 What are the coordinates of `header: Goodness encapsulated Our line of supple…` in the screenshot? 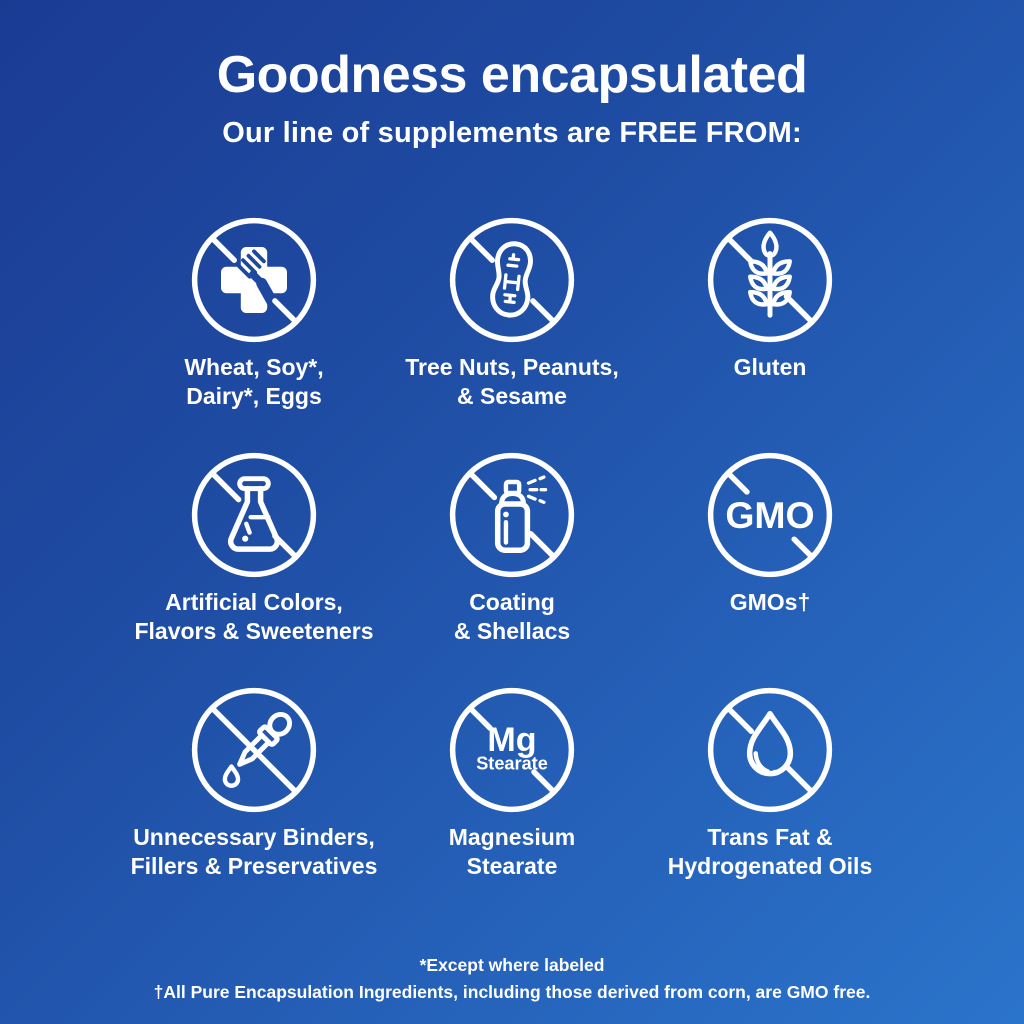 It's located at (512, 75).